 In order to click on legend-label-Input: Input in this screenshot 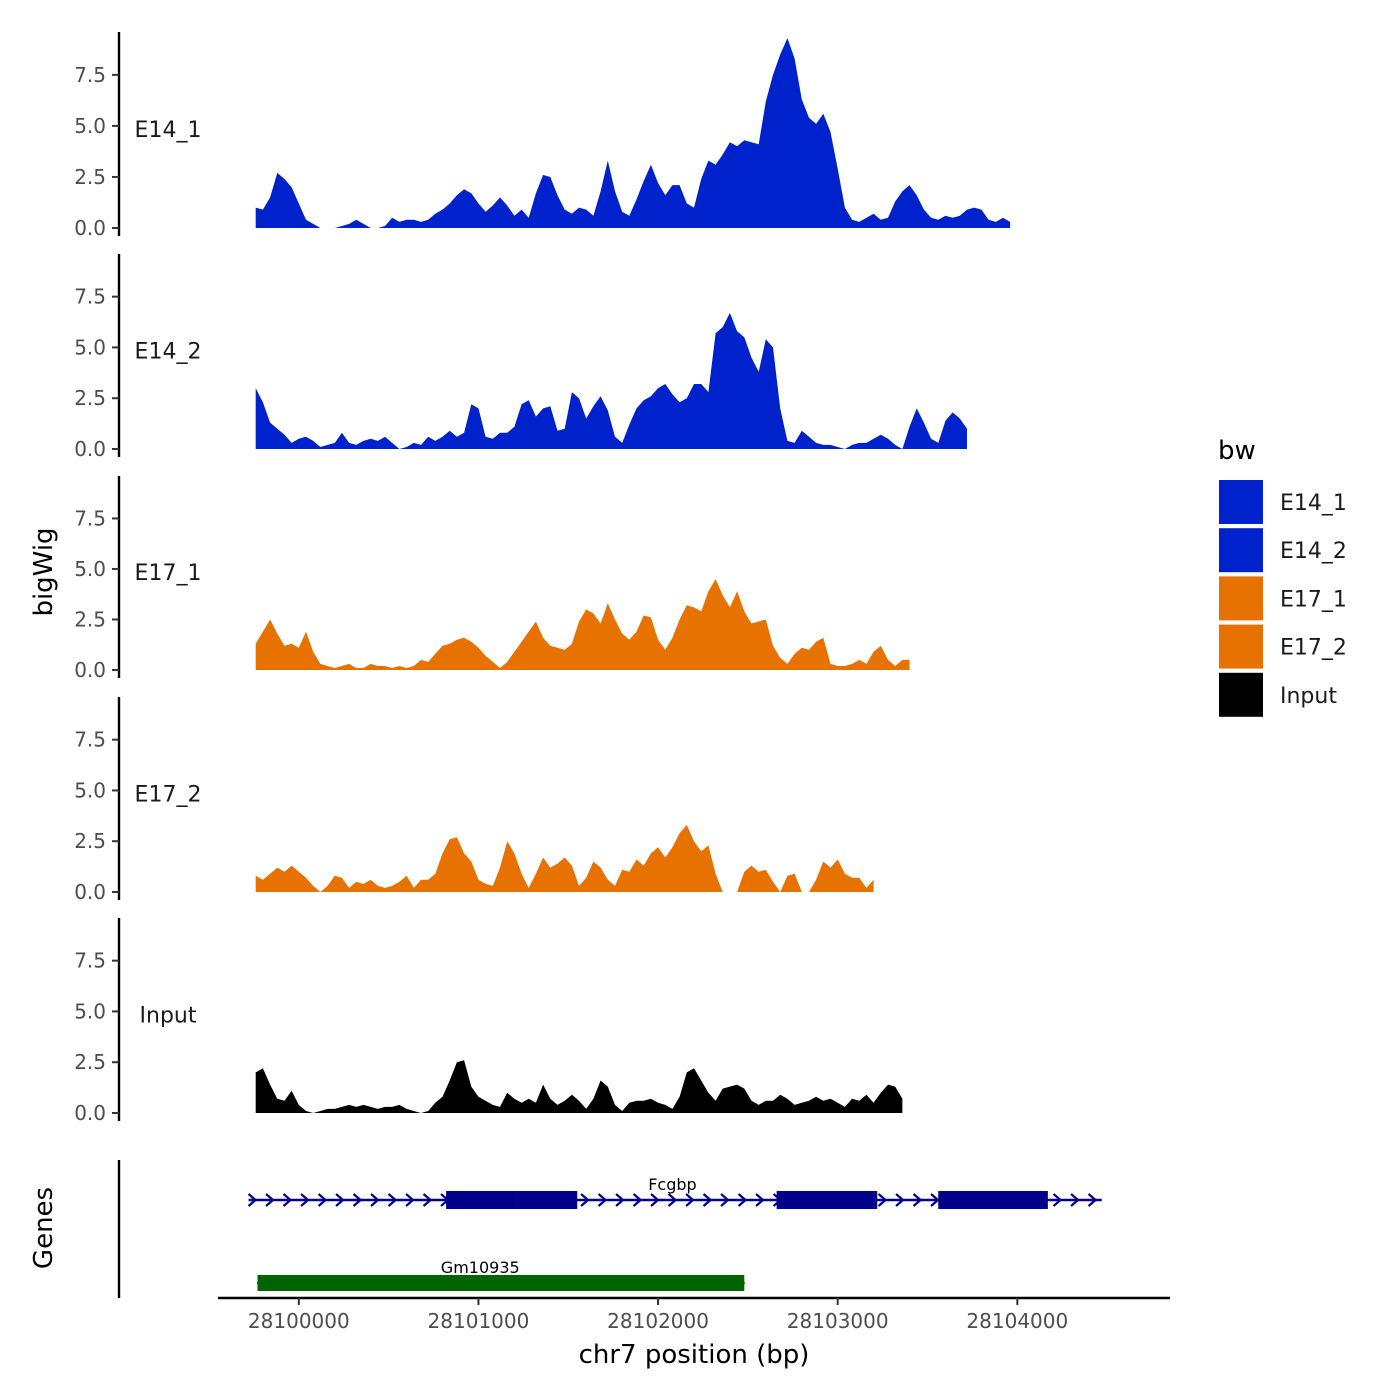, I will do `click(1308, 696)`.